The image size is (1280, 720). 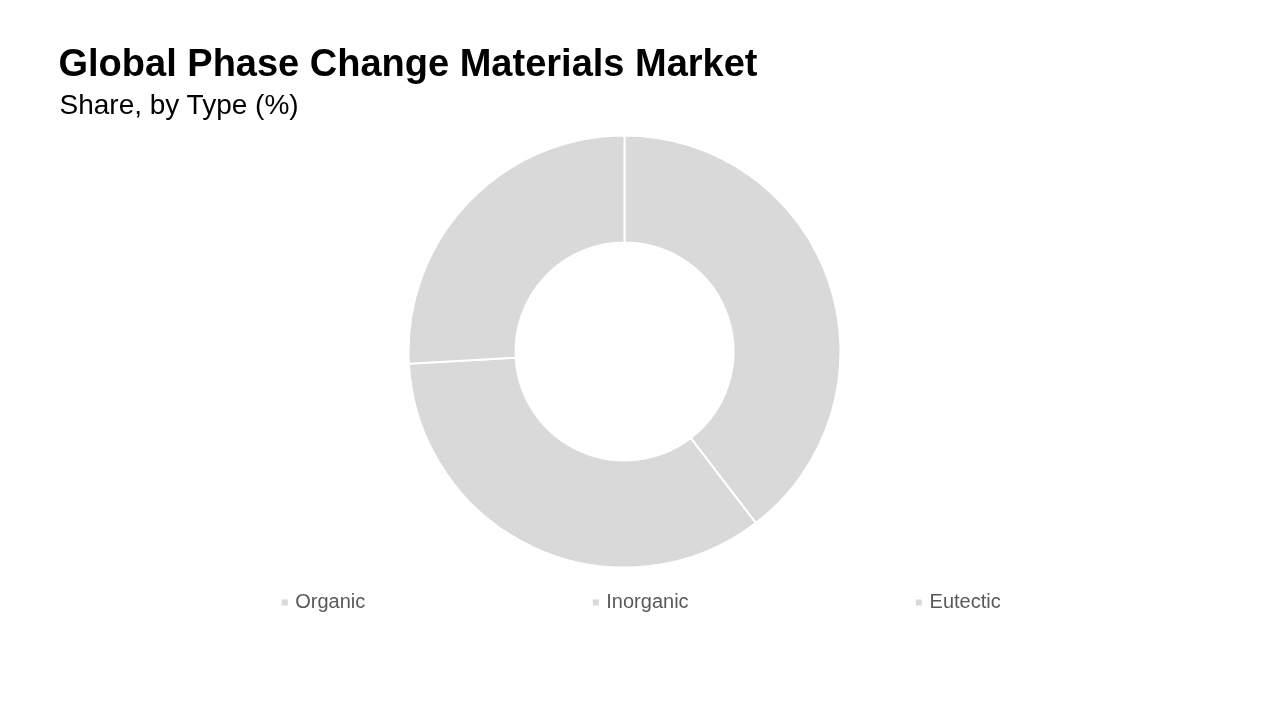 What do you see at coordinates (179, 104) in the screenshot?
I see `chart-subtitle: Share, by Type (%)` at bounding box center [179, 104].